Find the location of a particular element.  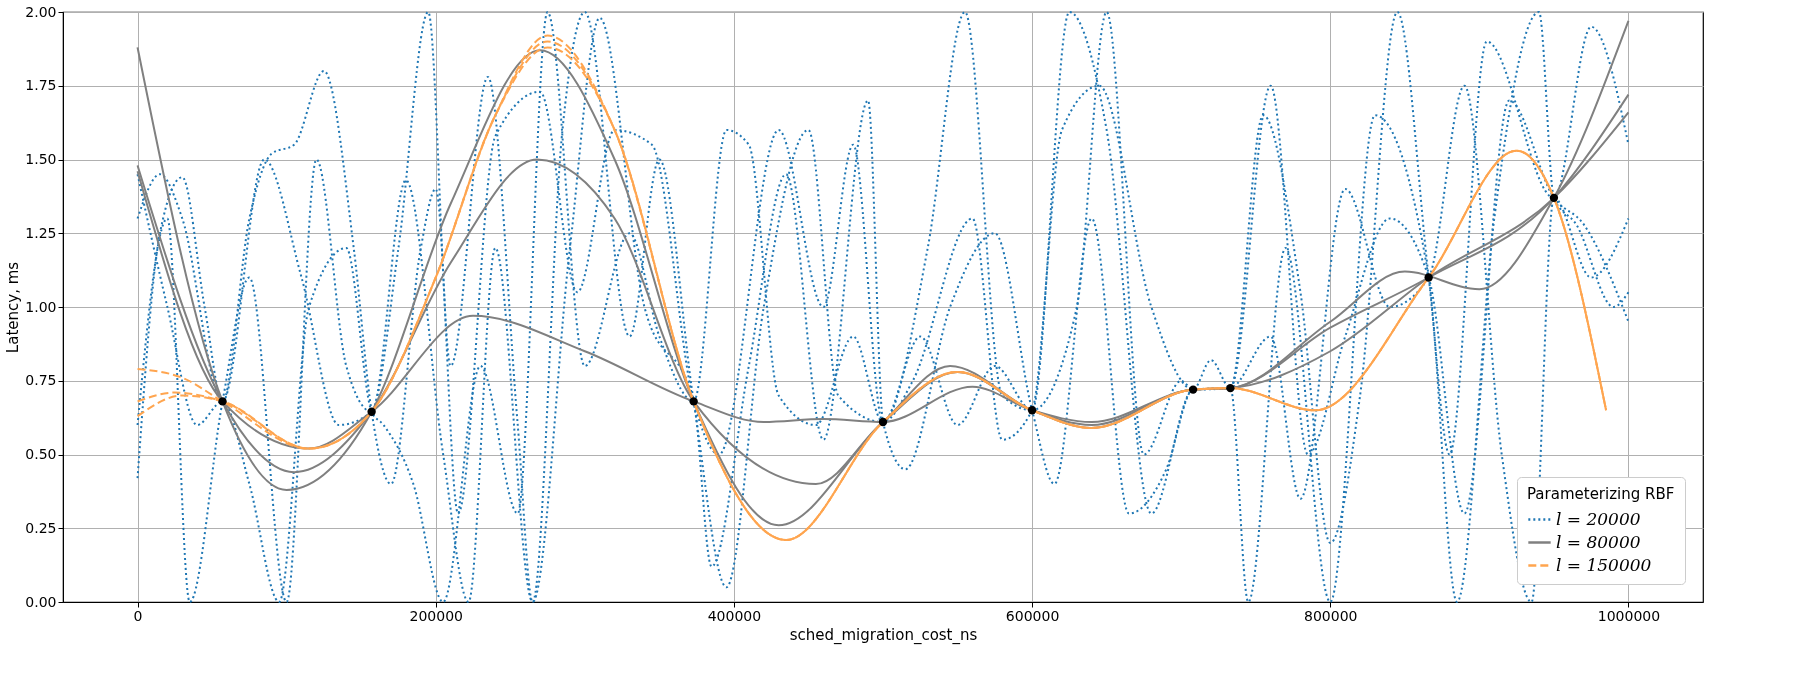

y-tick-label: 1.75 is located at coordinates (41, 85).